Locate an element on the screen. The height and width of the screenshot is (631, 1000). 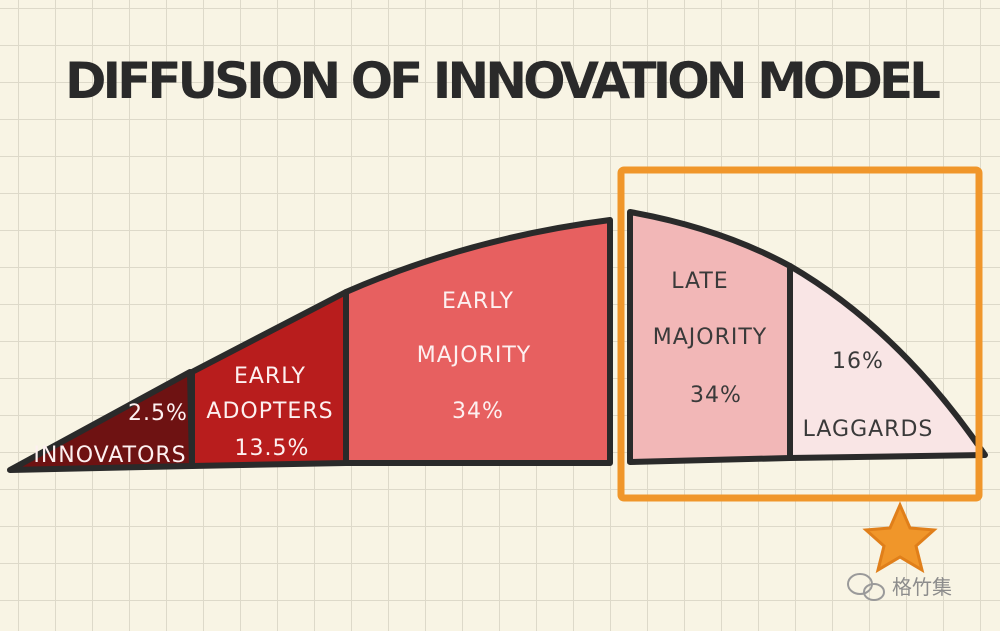
segment-percent: 13.5% is located at coordinates (272, 448).